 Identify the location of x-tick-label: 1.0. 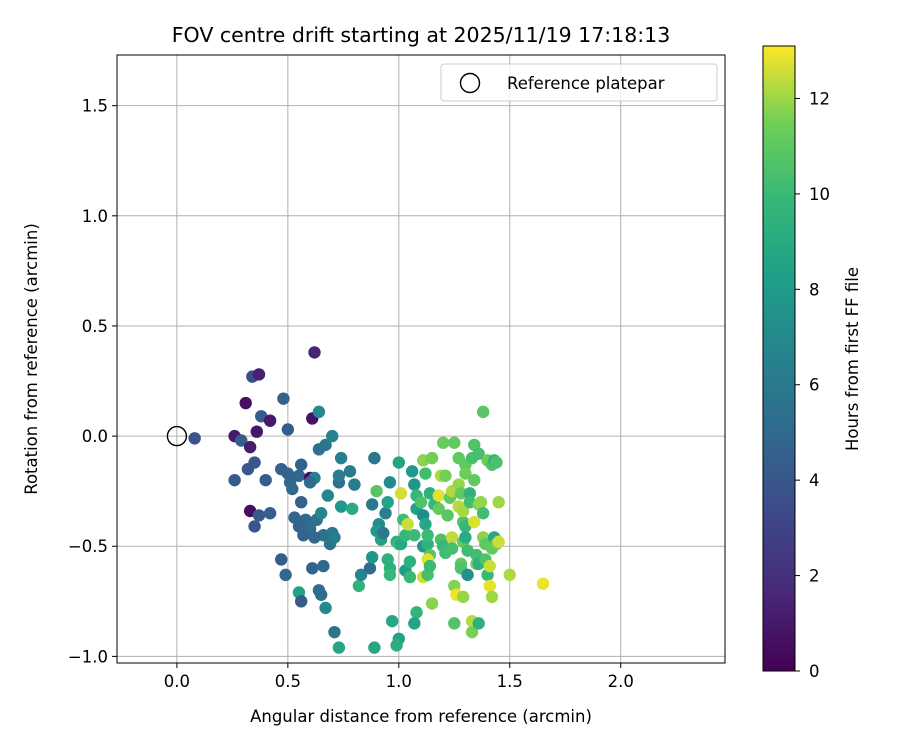
(399, 681).